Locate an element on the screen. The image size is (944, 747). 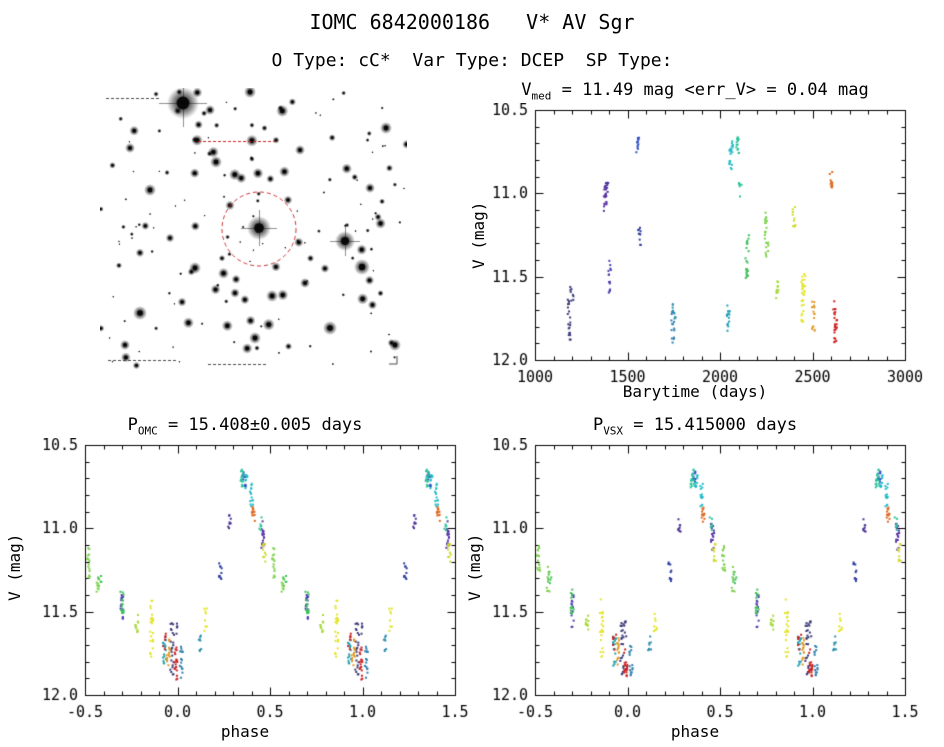
time-plot-ylabel: V (mag) is located at coordinates (478, 235).